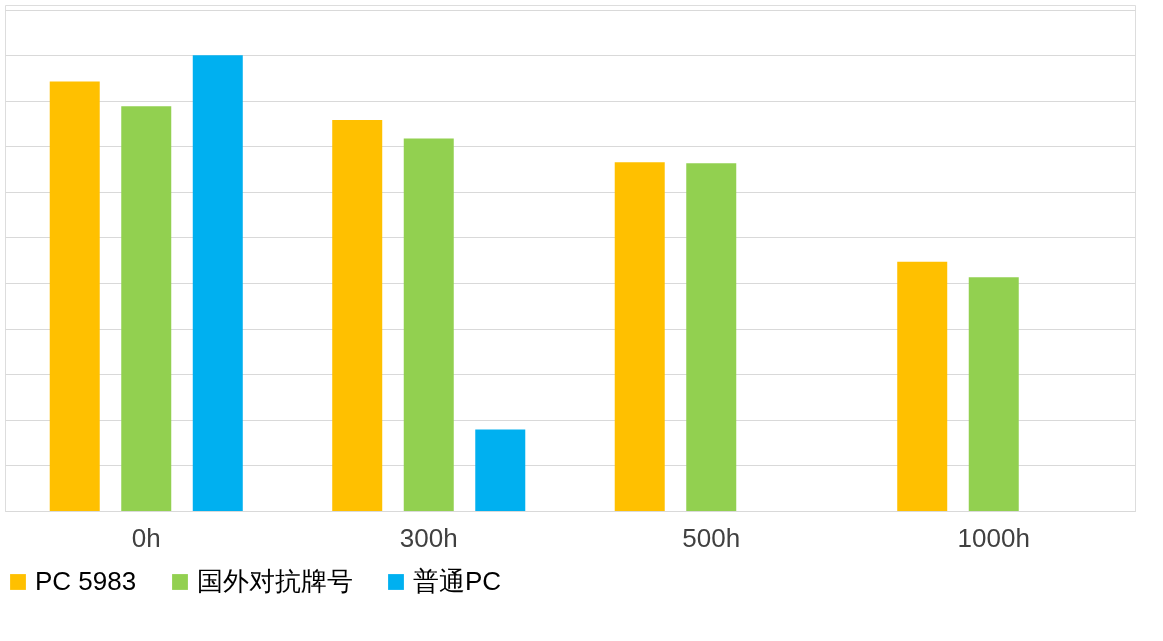 The image size is (1163, 641). Describe the element at coordinates (275, 581) in the screenshot. I see `legend-label: 国外对抗牌号` at that location.